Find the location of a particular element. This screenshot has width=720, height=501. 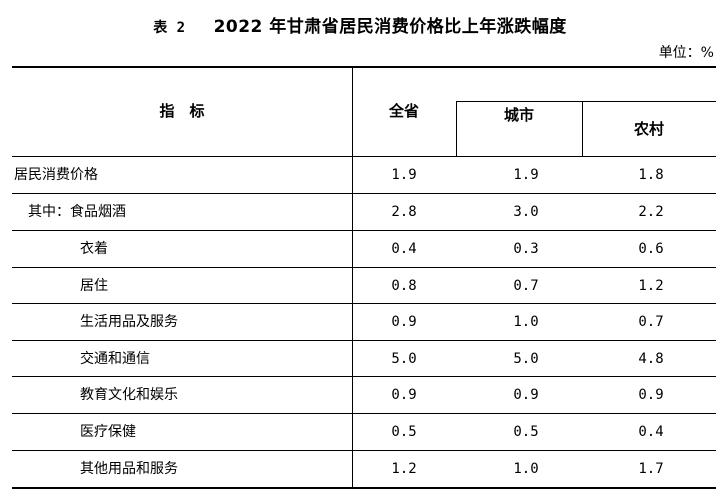

value-city: 0.5 is located at coordinates (526, 432).